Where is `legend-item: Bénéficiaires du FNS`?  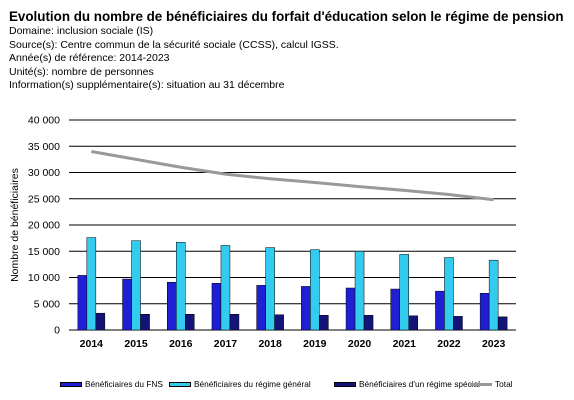
legend-item: Bénéficiaires du FNS is located at coordinates (111, 384).